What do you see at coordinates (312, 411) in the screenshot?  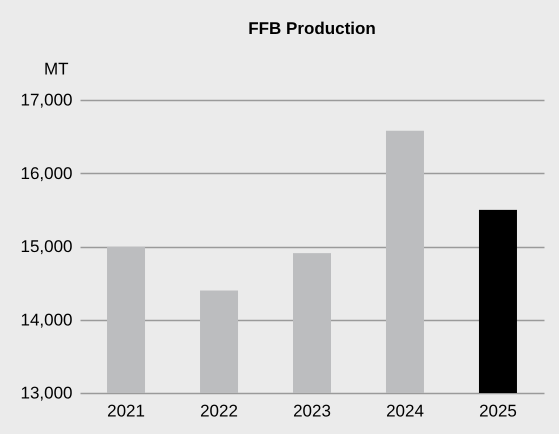 I see `x-tick-label: 2023` at bounding box center [312, 411].